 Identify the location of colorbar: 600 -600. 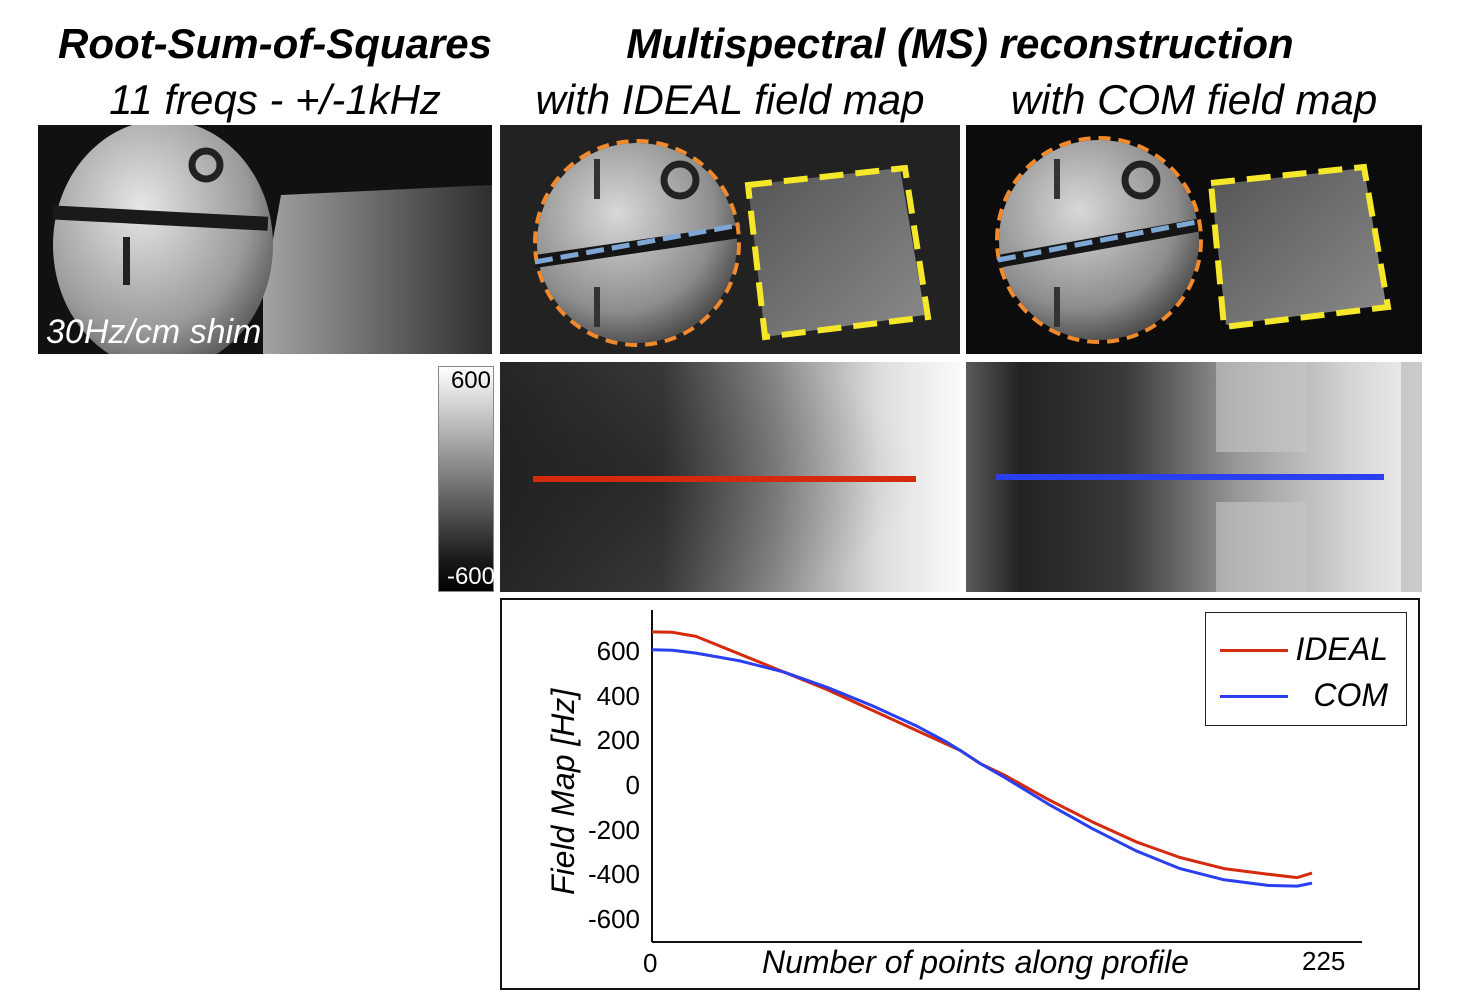
(466, 479).